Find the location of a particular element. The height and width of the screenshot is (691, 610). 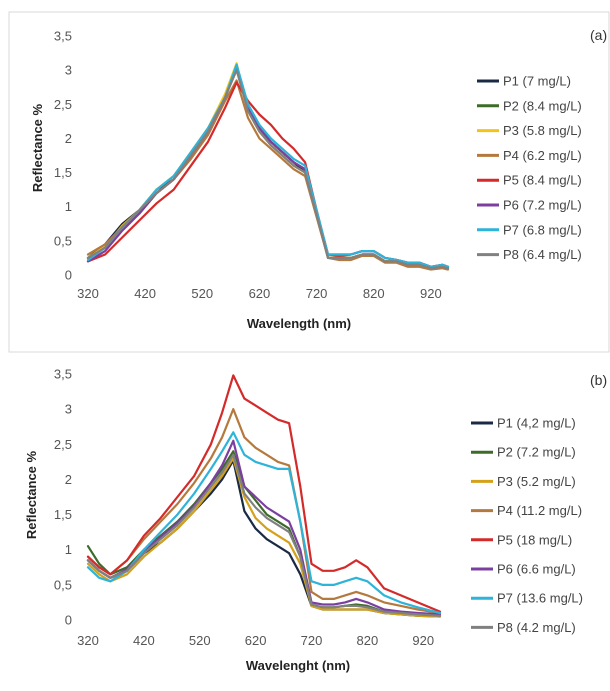

legend-entry: P8 (4.2 mg/L) is located at coordinates (536, 627).